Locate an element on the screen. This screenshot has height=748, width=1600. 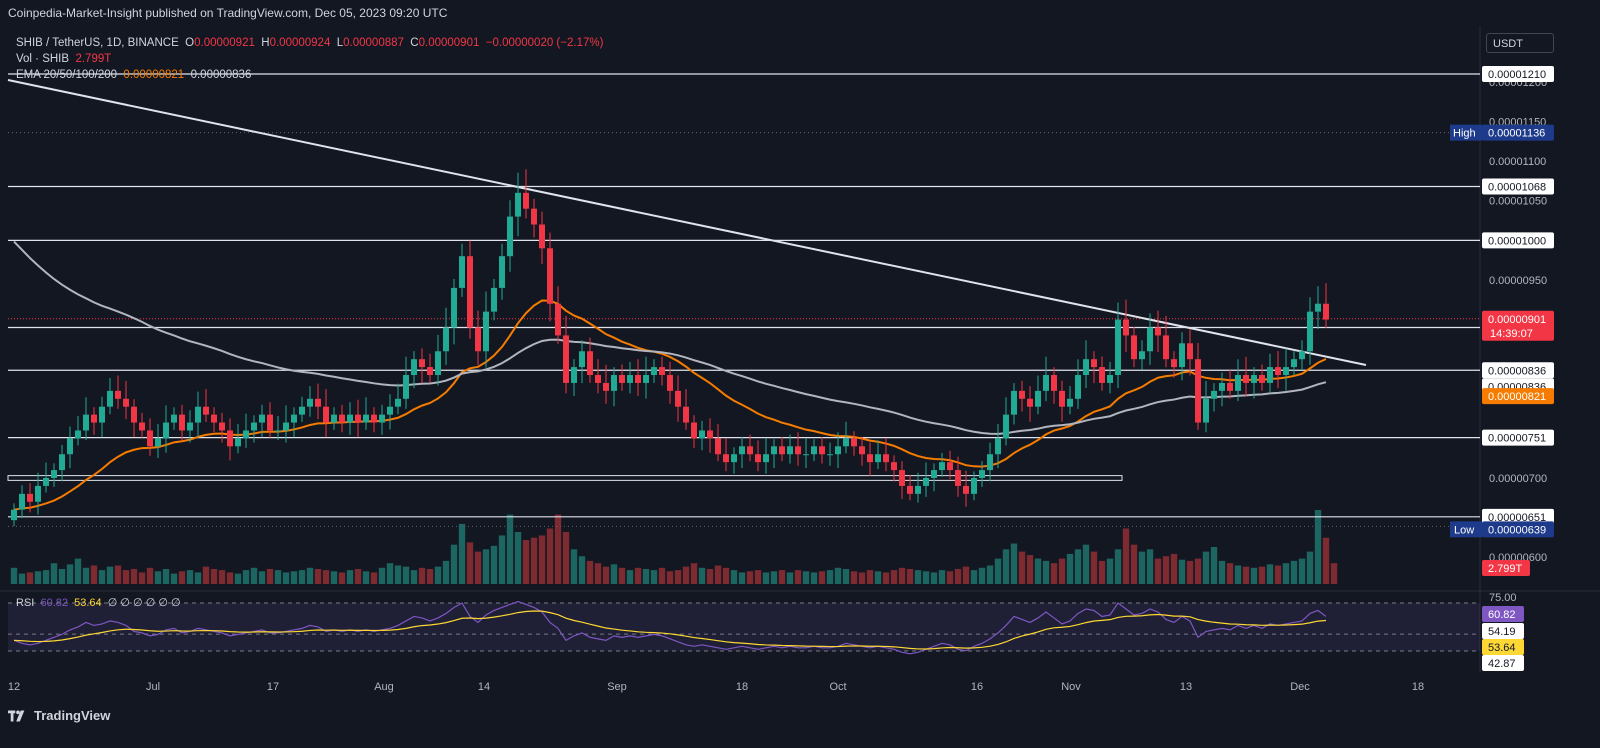
volume-tag-bg is located at coordinates (1506, 568).